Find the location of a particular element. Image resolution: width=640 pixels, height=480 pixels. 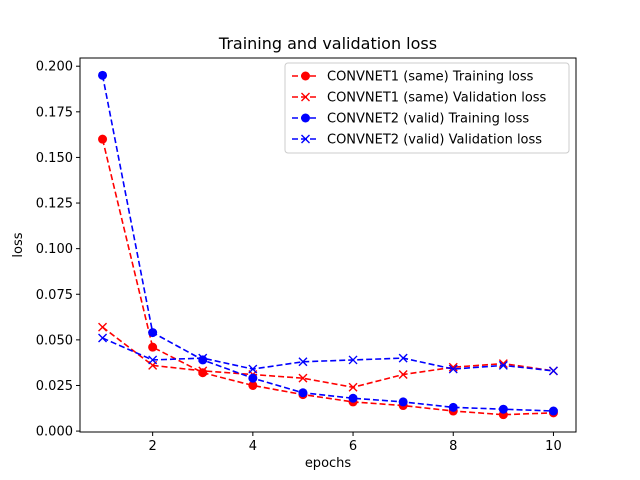

legend-entry: CONVNET2 (valid) Training loss is located at coordinates (410, 119).